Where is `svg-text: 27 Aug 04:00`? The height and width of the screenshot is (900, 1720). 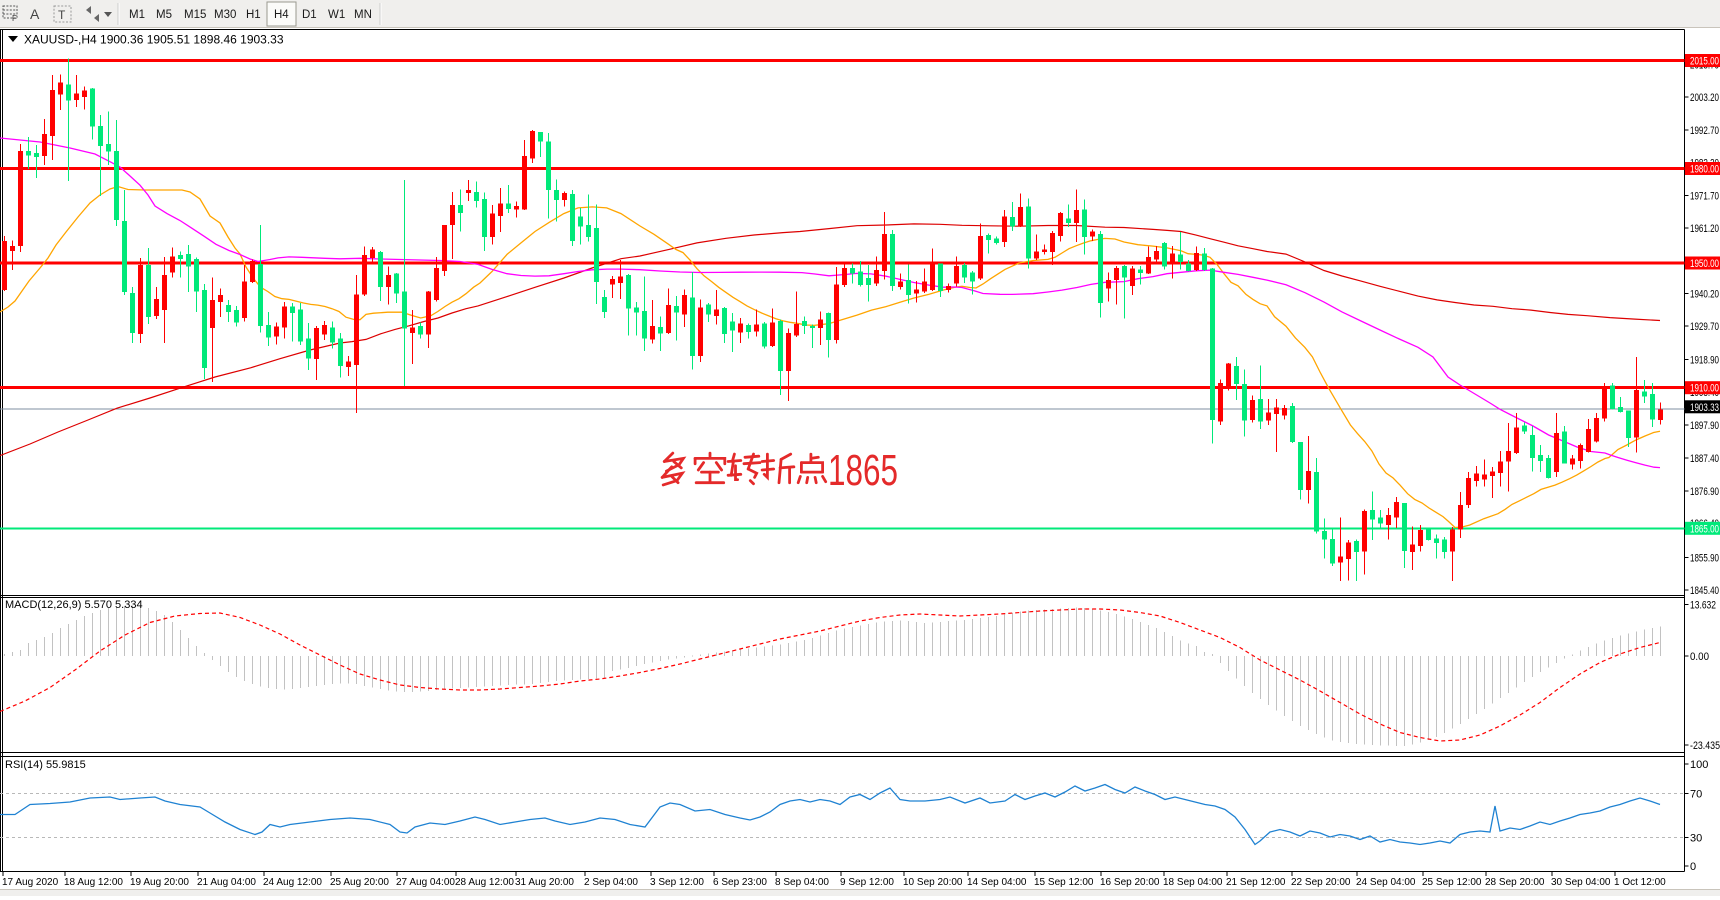
svg-text: 27 Aug 04:00 is located at coordinates (425, 882).